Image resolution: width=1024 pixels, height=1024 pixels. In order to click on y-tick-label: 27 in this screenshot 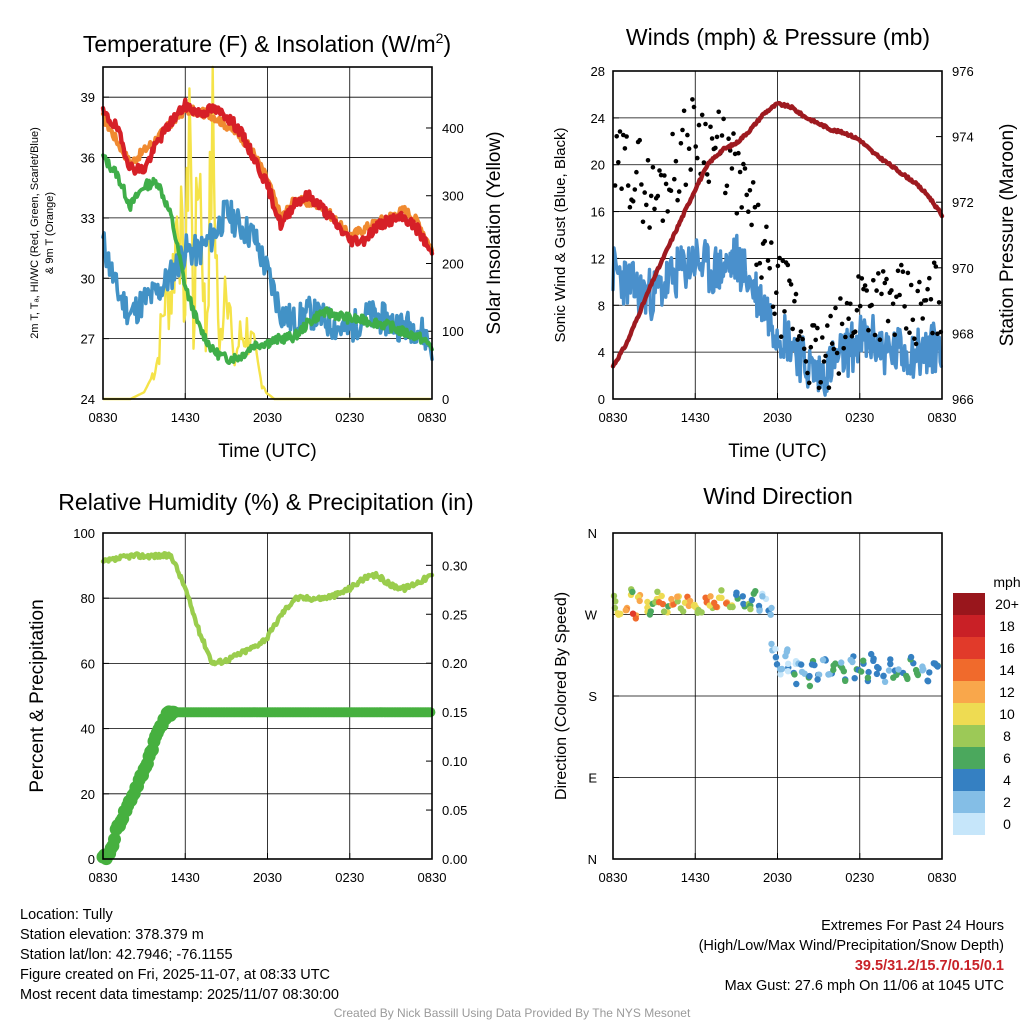, I will do `click(88, 339)`.